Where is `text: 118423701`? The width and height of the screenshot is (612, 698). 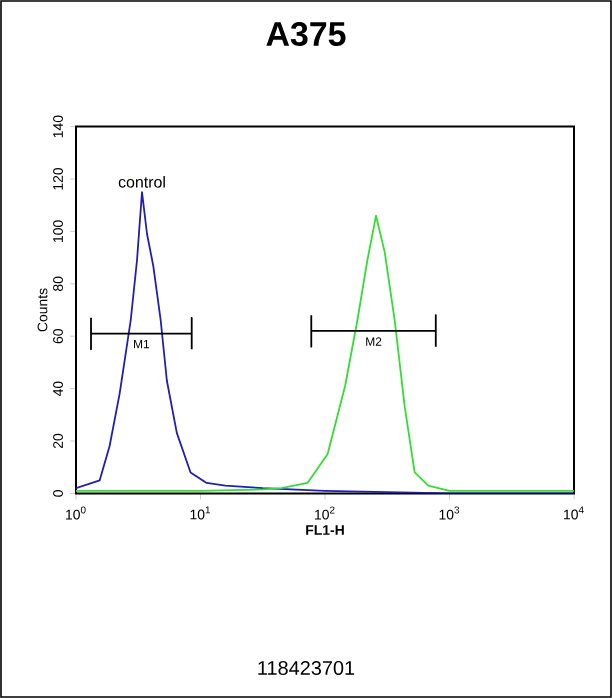 text: 118423701 is located at coordinates (306, 668).